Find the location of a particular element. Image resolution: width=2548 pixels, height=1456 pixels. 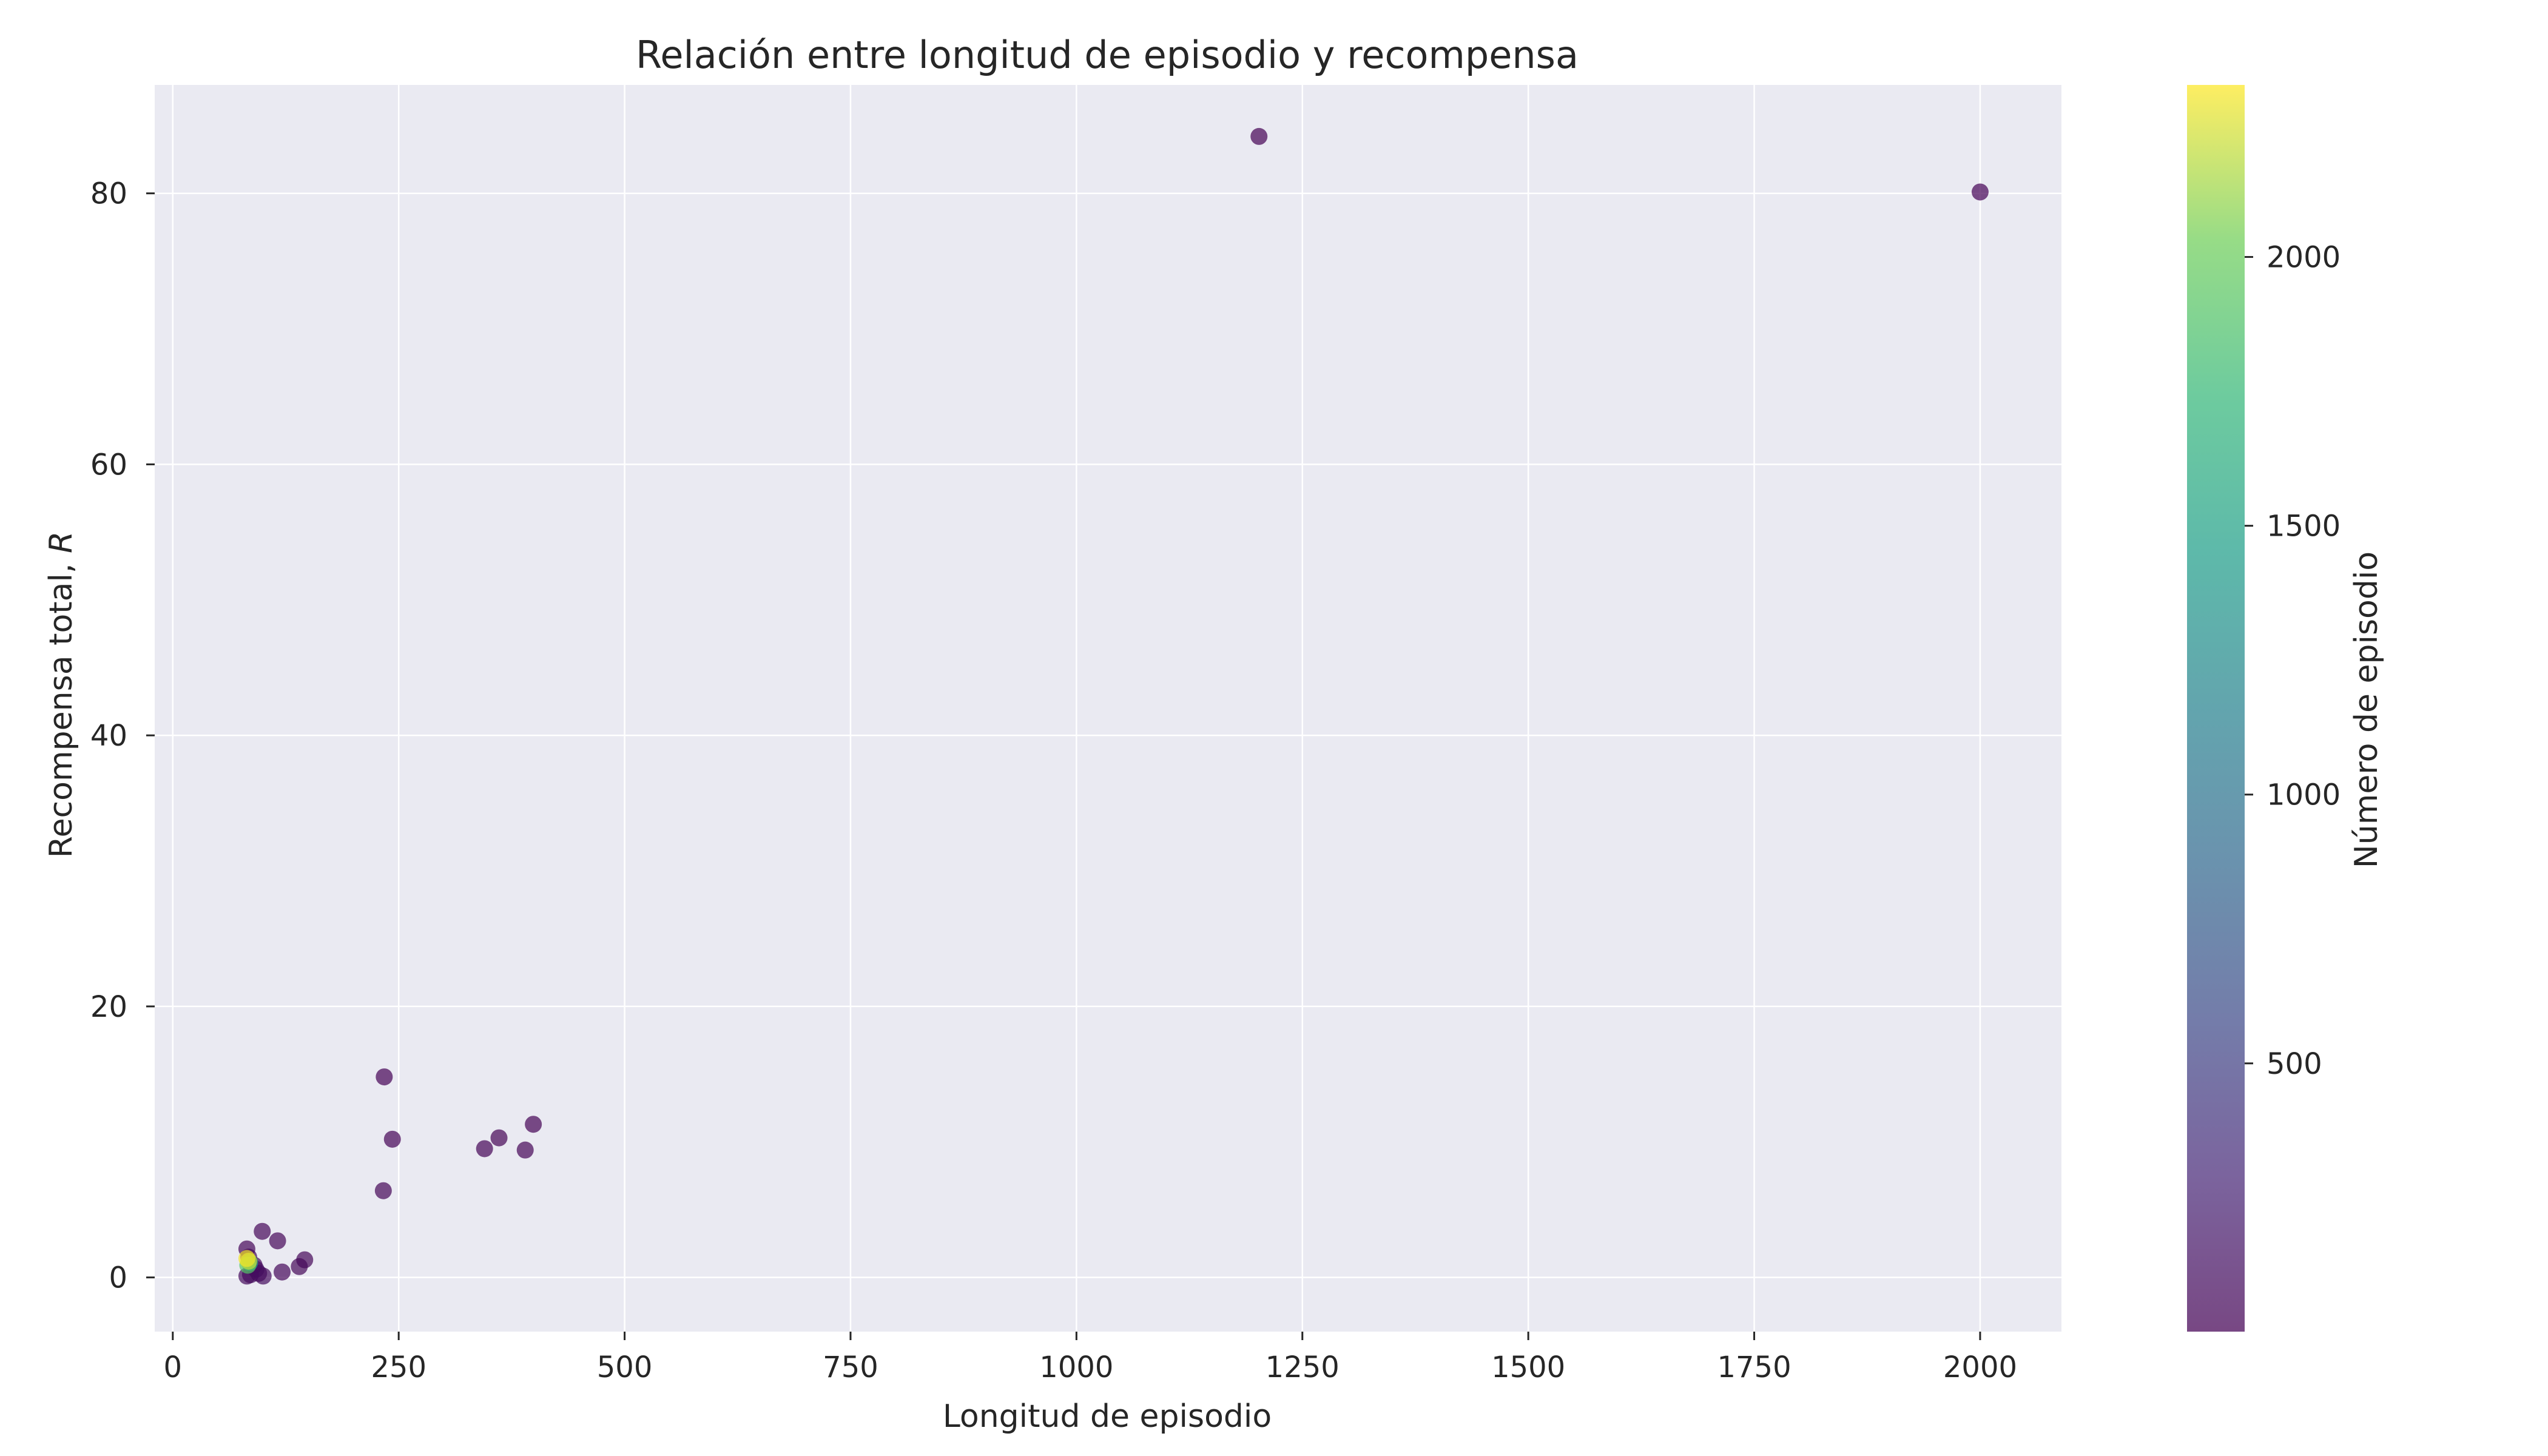

y-axis-label-symbol: R is located at coordinates (61, 542).